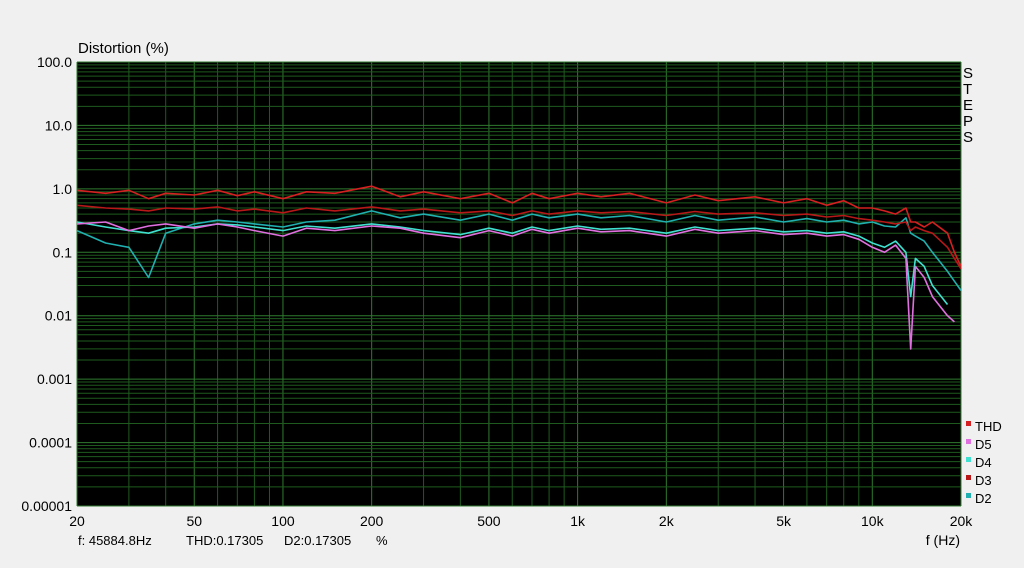 The width and height of the screenshot is (1024, 568). Describe the element at coordinates (983, 480) in the screenshot. I see `legend-label-d3: D3` at that location.